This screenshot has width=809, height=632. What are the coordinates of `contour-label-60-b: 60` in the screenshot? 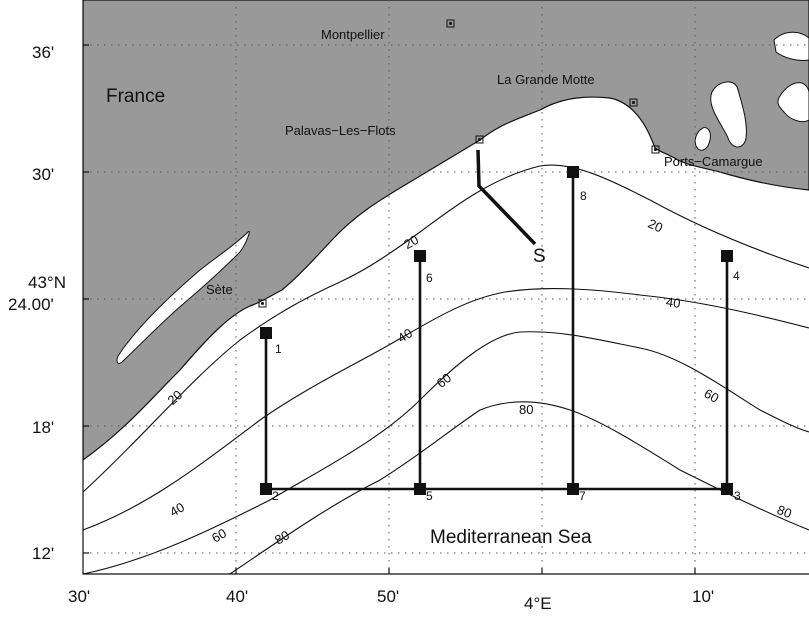 It's located at (444, 380).